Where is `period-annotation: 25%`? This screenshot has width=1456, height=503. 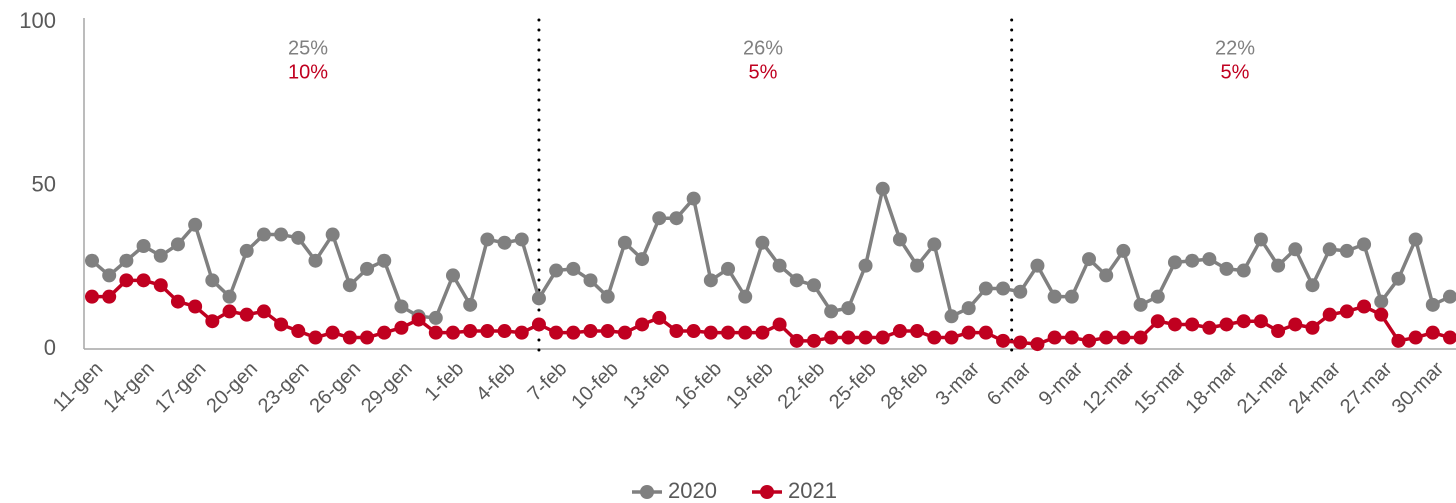
period-annotation: 25% is located at coordinates (308, 48).